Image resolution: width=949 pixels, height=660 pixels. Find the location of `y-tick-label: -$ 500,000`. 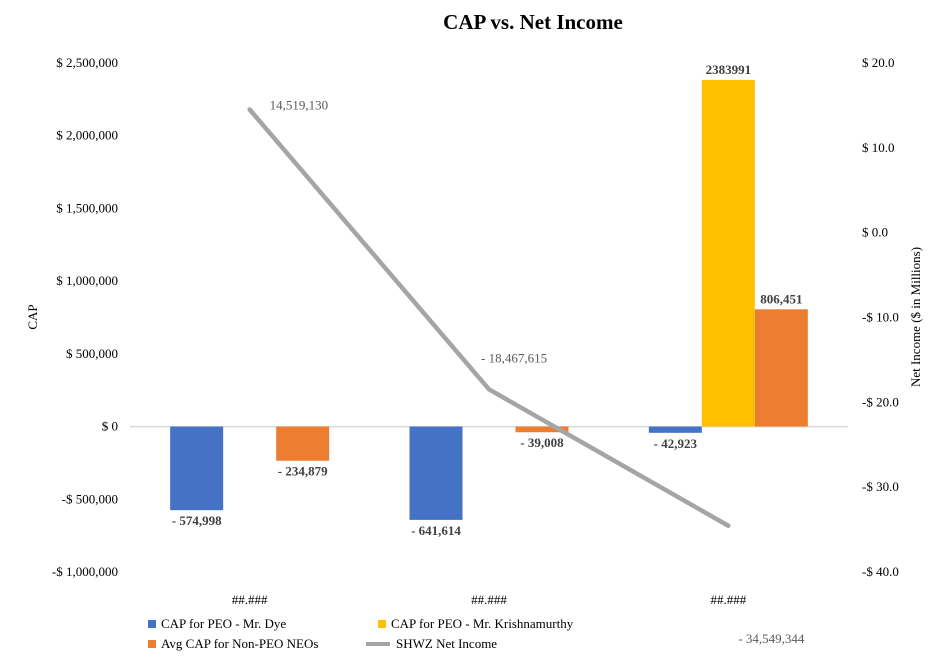

y-tick-label: -$ 500,000 is located at coordinates (90, 498).